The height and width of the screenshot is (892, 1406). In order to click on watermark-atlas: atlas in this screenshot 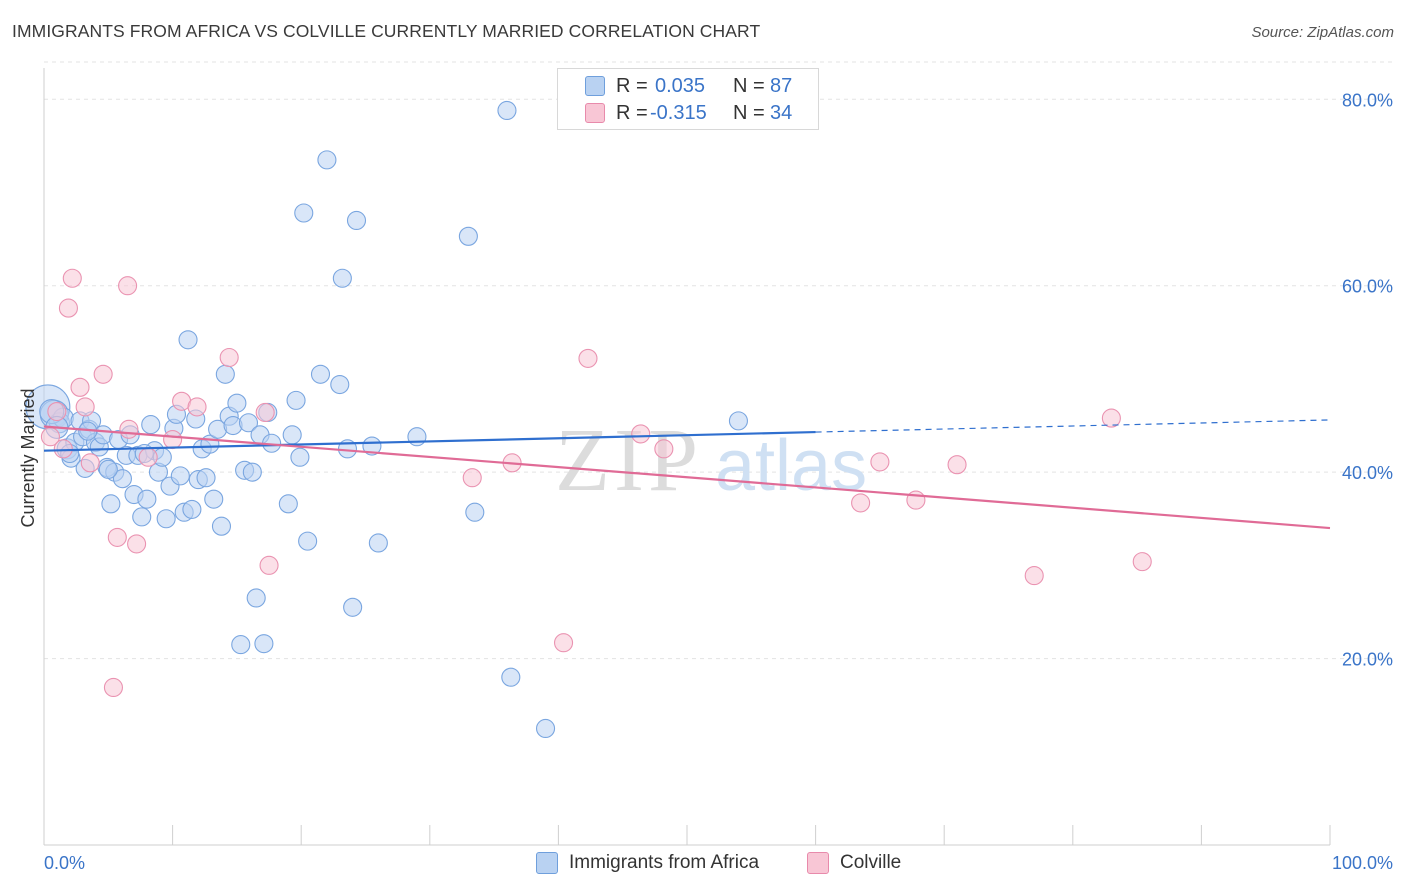, I will do `click(791, 466)`.